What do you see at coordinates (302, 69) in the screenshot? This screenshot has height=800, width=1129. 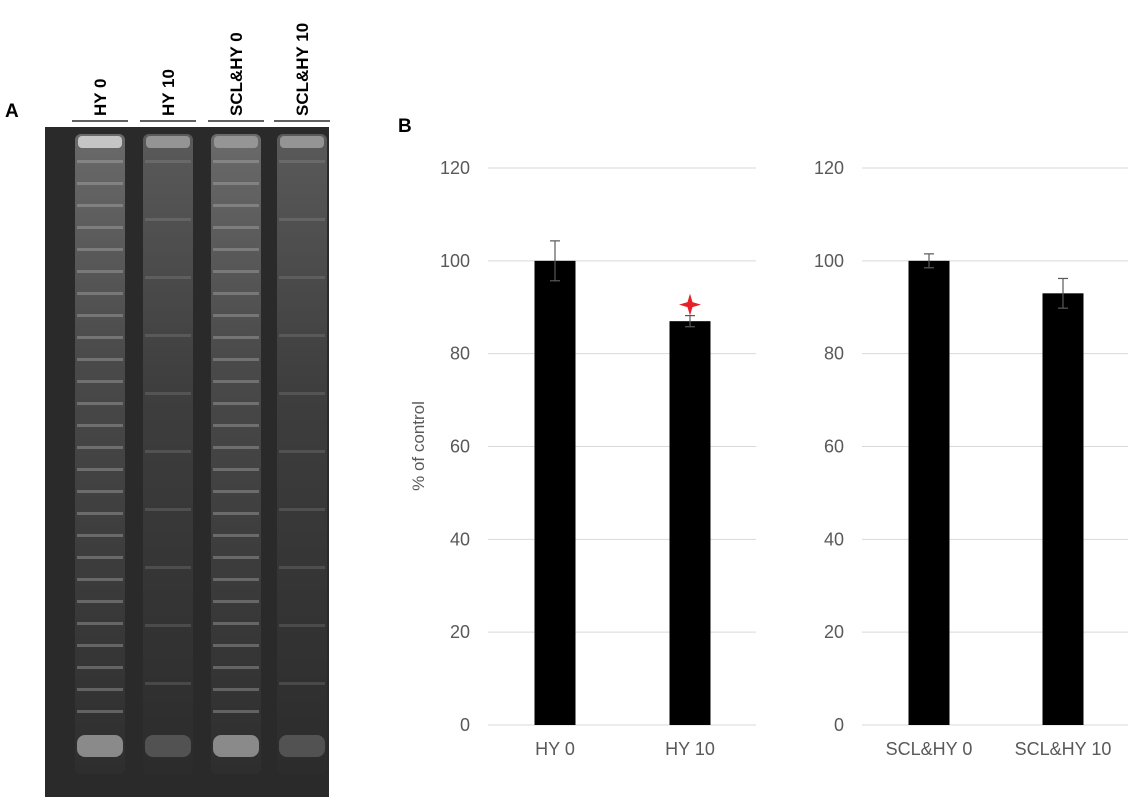 I see `lane-label: SCL&HY 10` at bounding box center [302, 69].